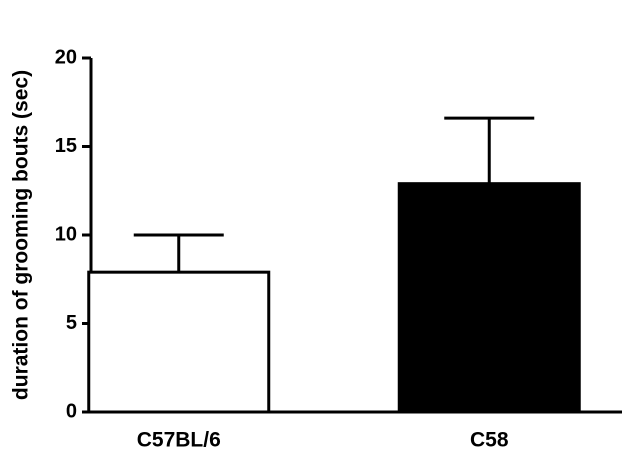  Describe the element at coordinates (179, 440) in the screenshot. I see `x-tick-label: C57BL/6` at that location.